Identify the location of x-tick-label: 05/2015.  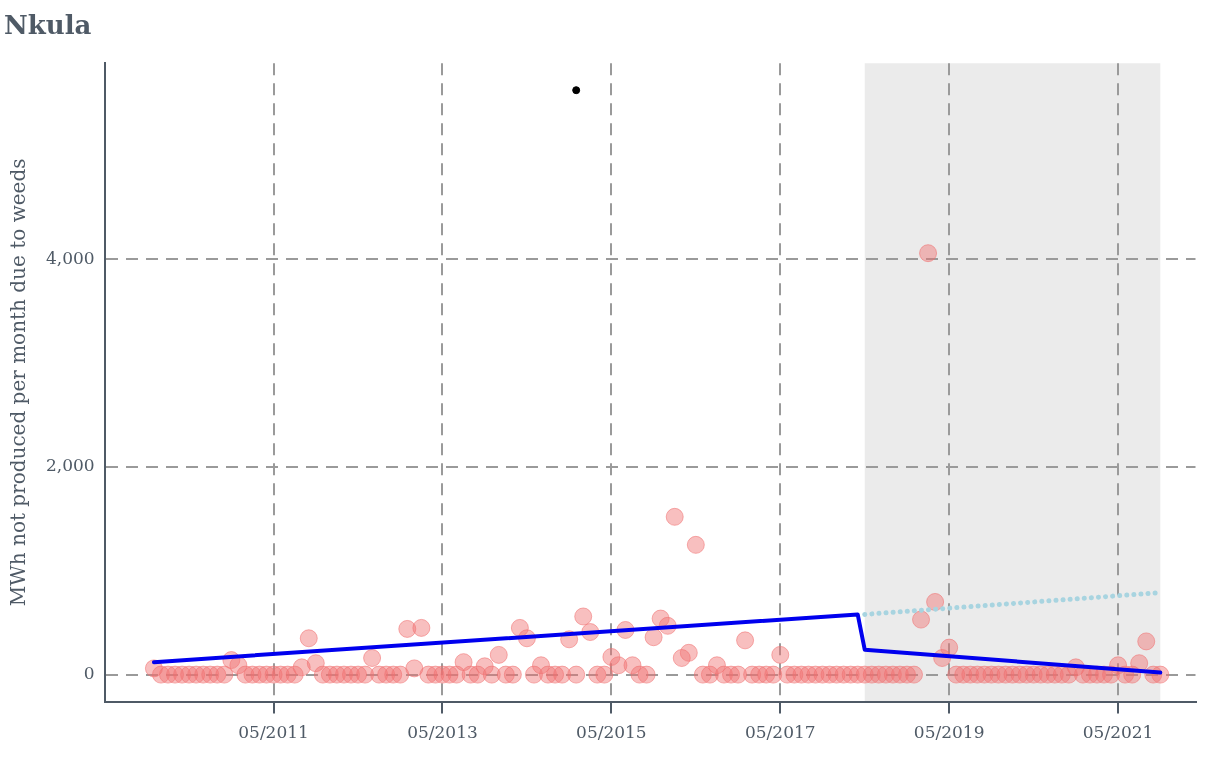
(611, 732).